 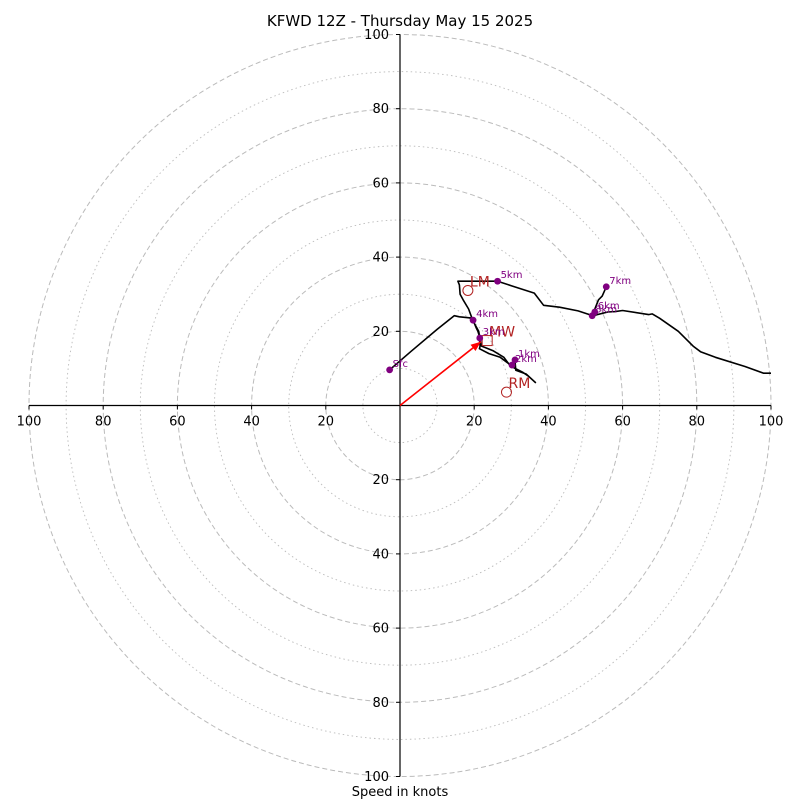 I want to click on height-marker-label: 1km, so click(x=529, y=354).